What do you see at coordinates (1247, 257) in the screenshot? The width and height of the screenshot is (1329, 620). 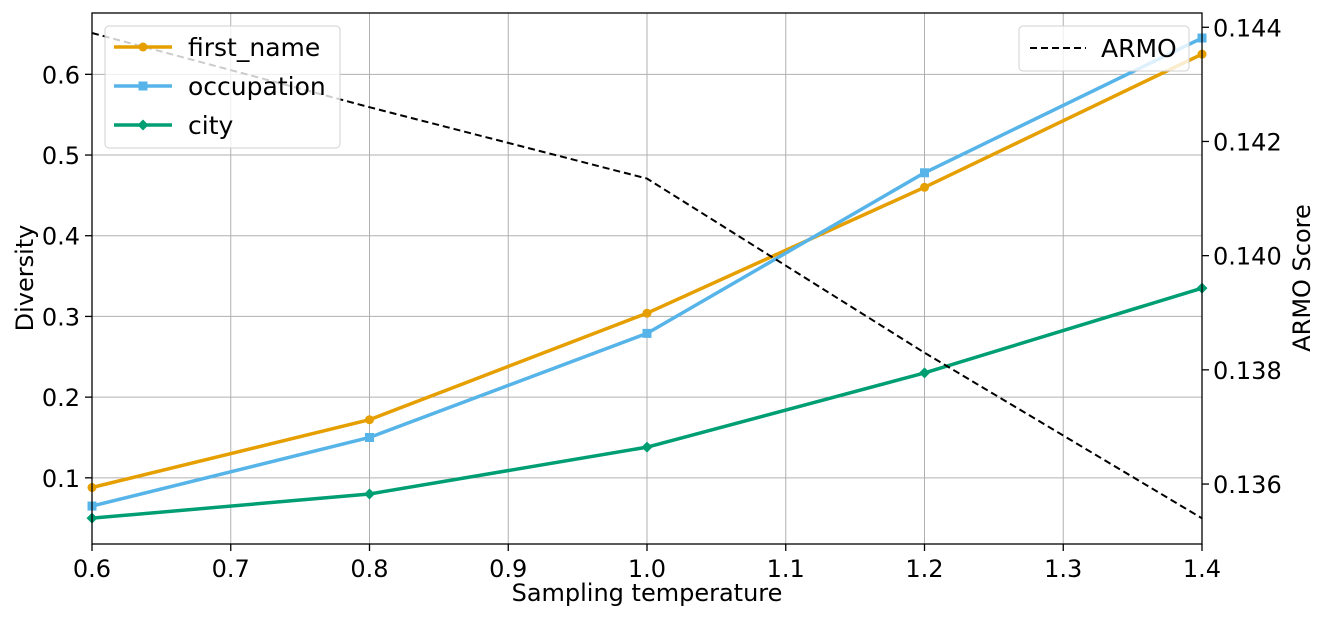 I see `y2-tick-label: 0.140` at bounding box center [1247, 257].